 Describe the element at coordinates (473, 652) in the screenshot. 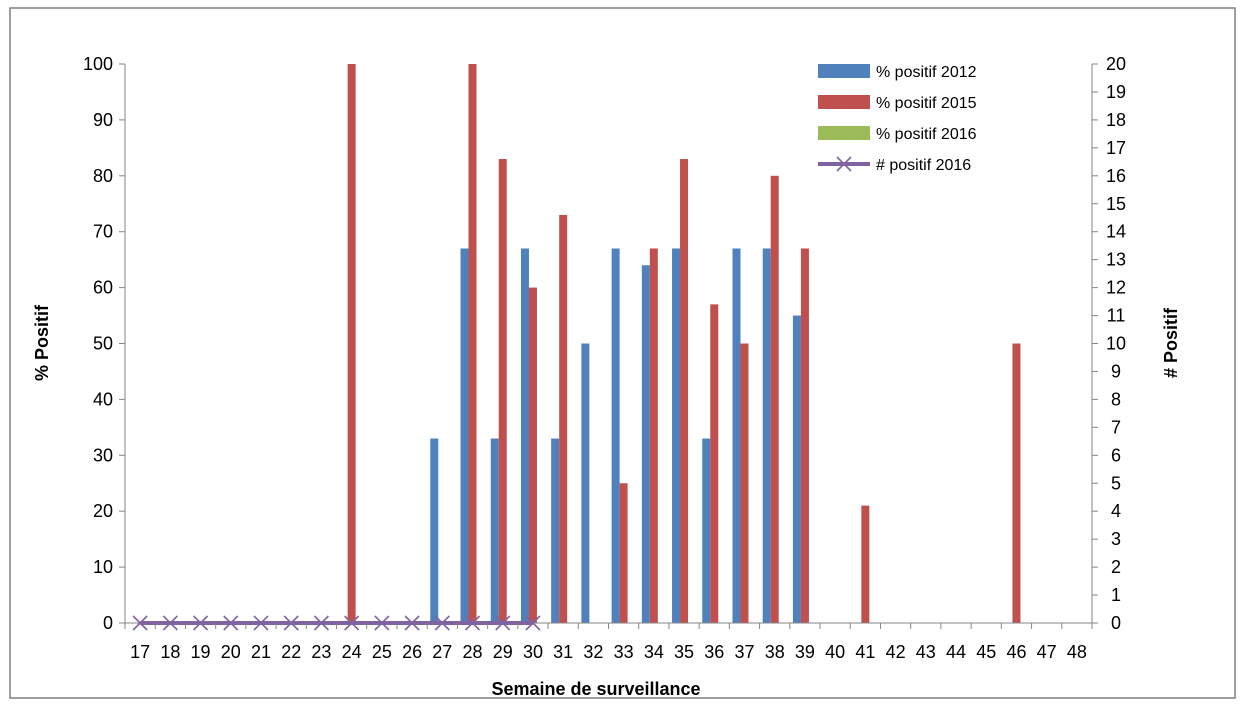

I see `x-tick-label-28: 28` at that location.